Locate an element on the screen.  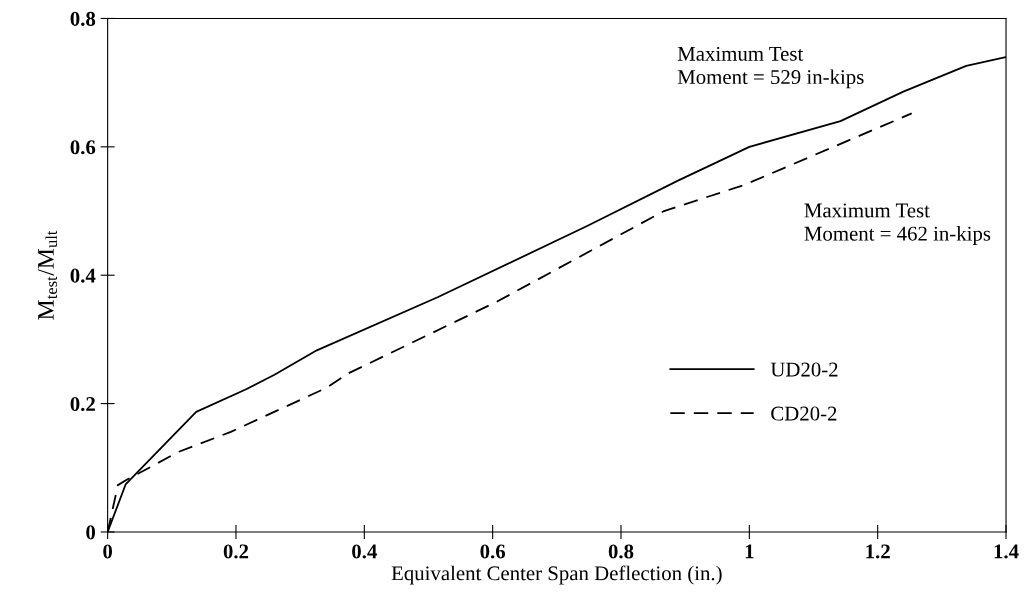
x-tick-label: 1 is located at coordinates (749, 551).